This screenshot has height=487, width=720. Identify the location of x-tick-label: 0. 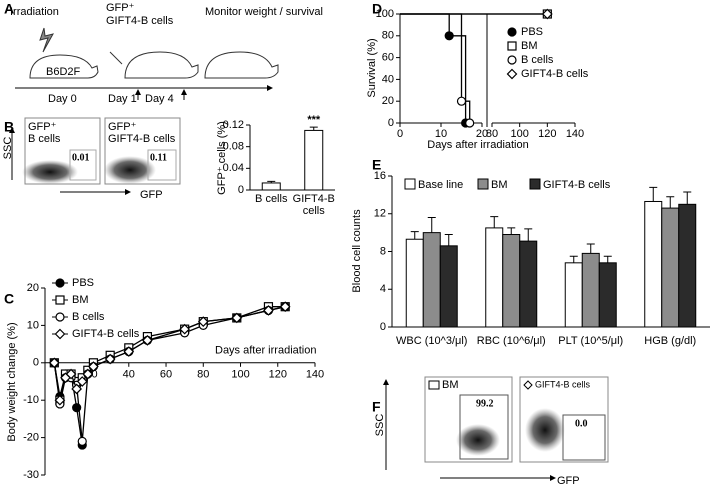
(400, 134).